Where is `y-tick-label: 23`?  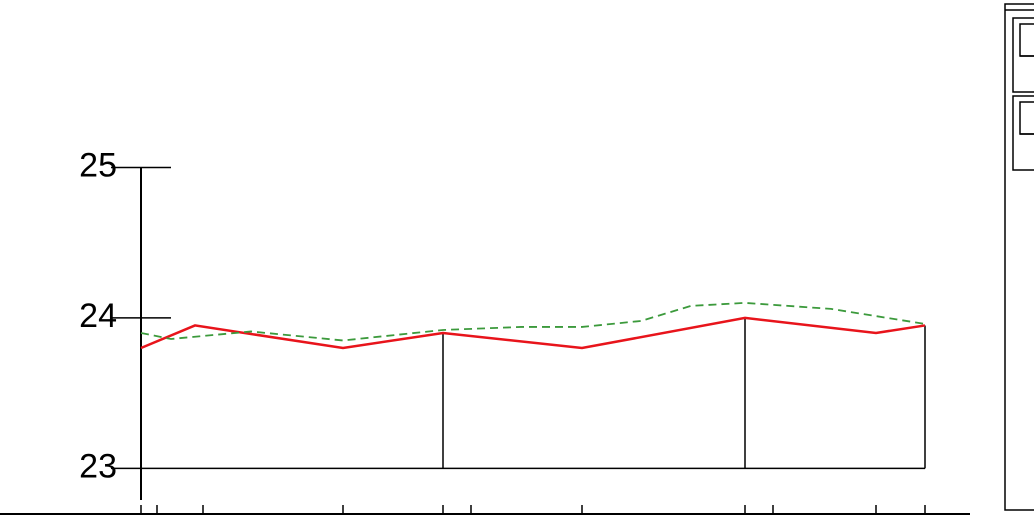 y-tick-label: 23 is located at coordinates (98, 466).